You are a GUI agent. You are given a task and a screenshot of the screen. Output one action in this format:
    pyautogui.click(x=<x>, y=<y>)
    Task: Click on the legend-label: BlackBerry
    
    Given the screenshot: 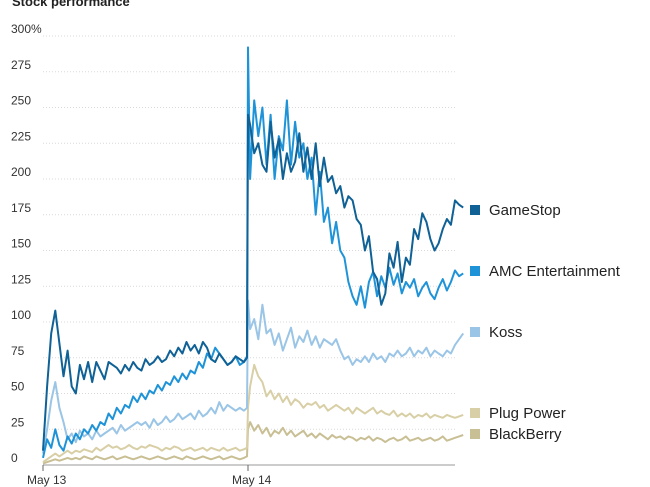 What is the action you would take?
    pyautogui.click(x=525, y=434)
    